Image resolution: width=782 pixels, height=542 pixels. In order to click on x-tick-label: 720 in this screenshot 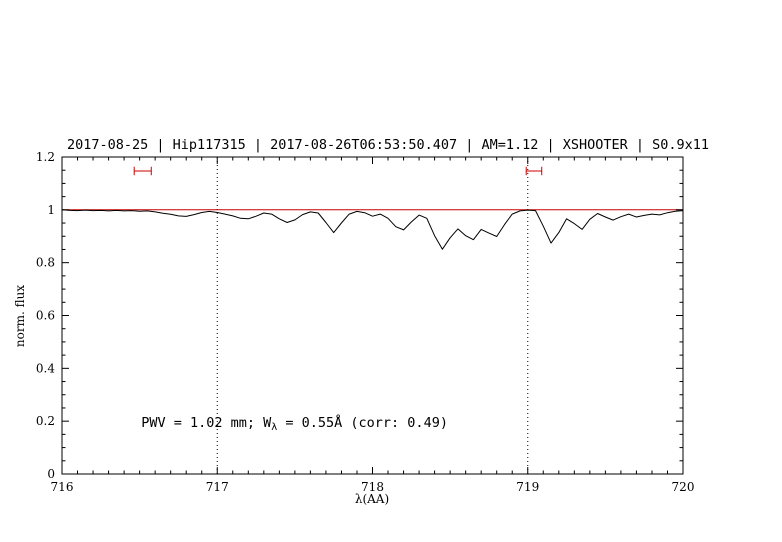, I will do `click(683, 487)`.